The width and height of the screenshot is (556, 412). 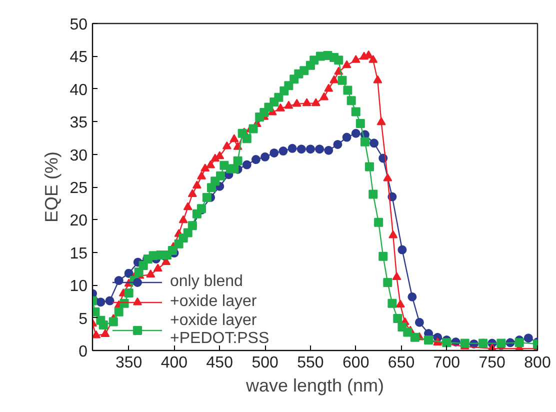 I want to click on x-tick-label: 600, so click(x=356, y=363).